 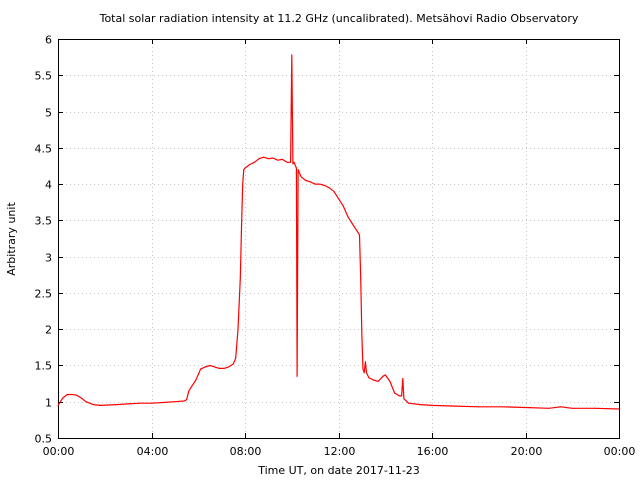 I want to click on y-tick-label: 3.5, so click(x=44, y=221).